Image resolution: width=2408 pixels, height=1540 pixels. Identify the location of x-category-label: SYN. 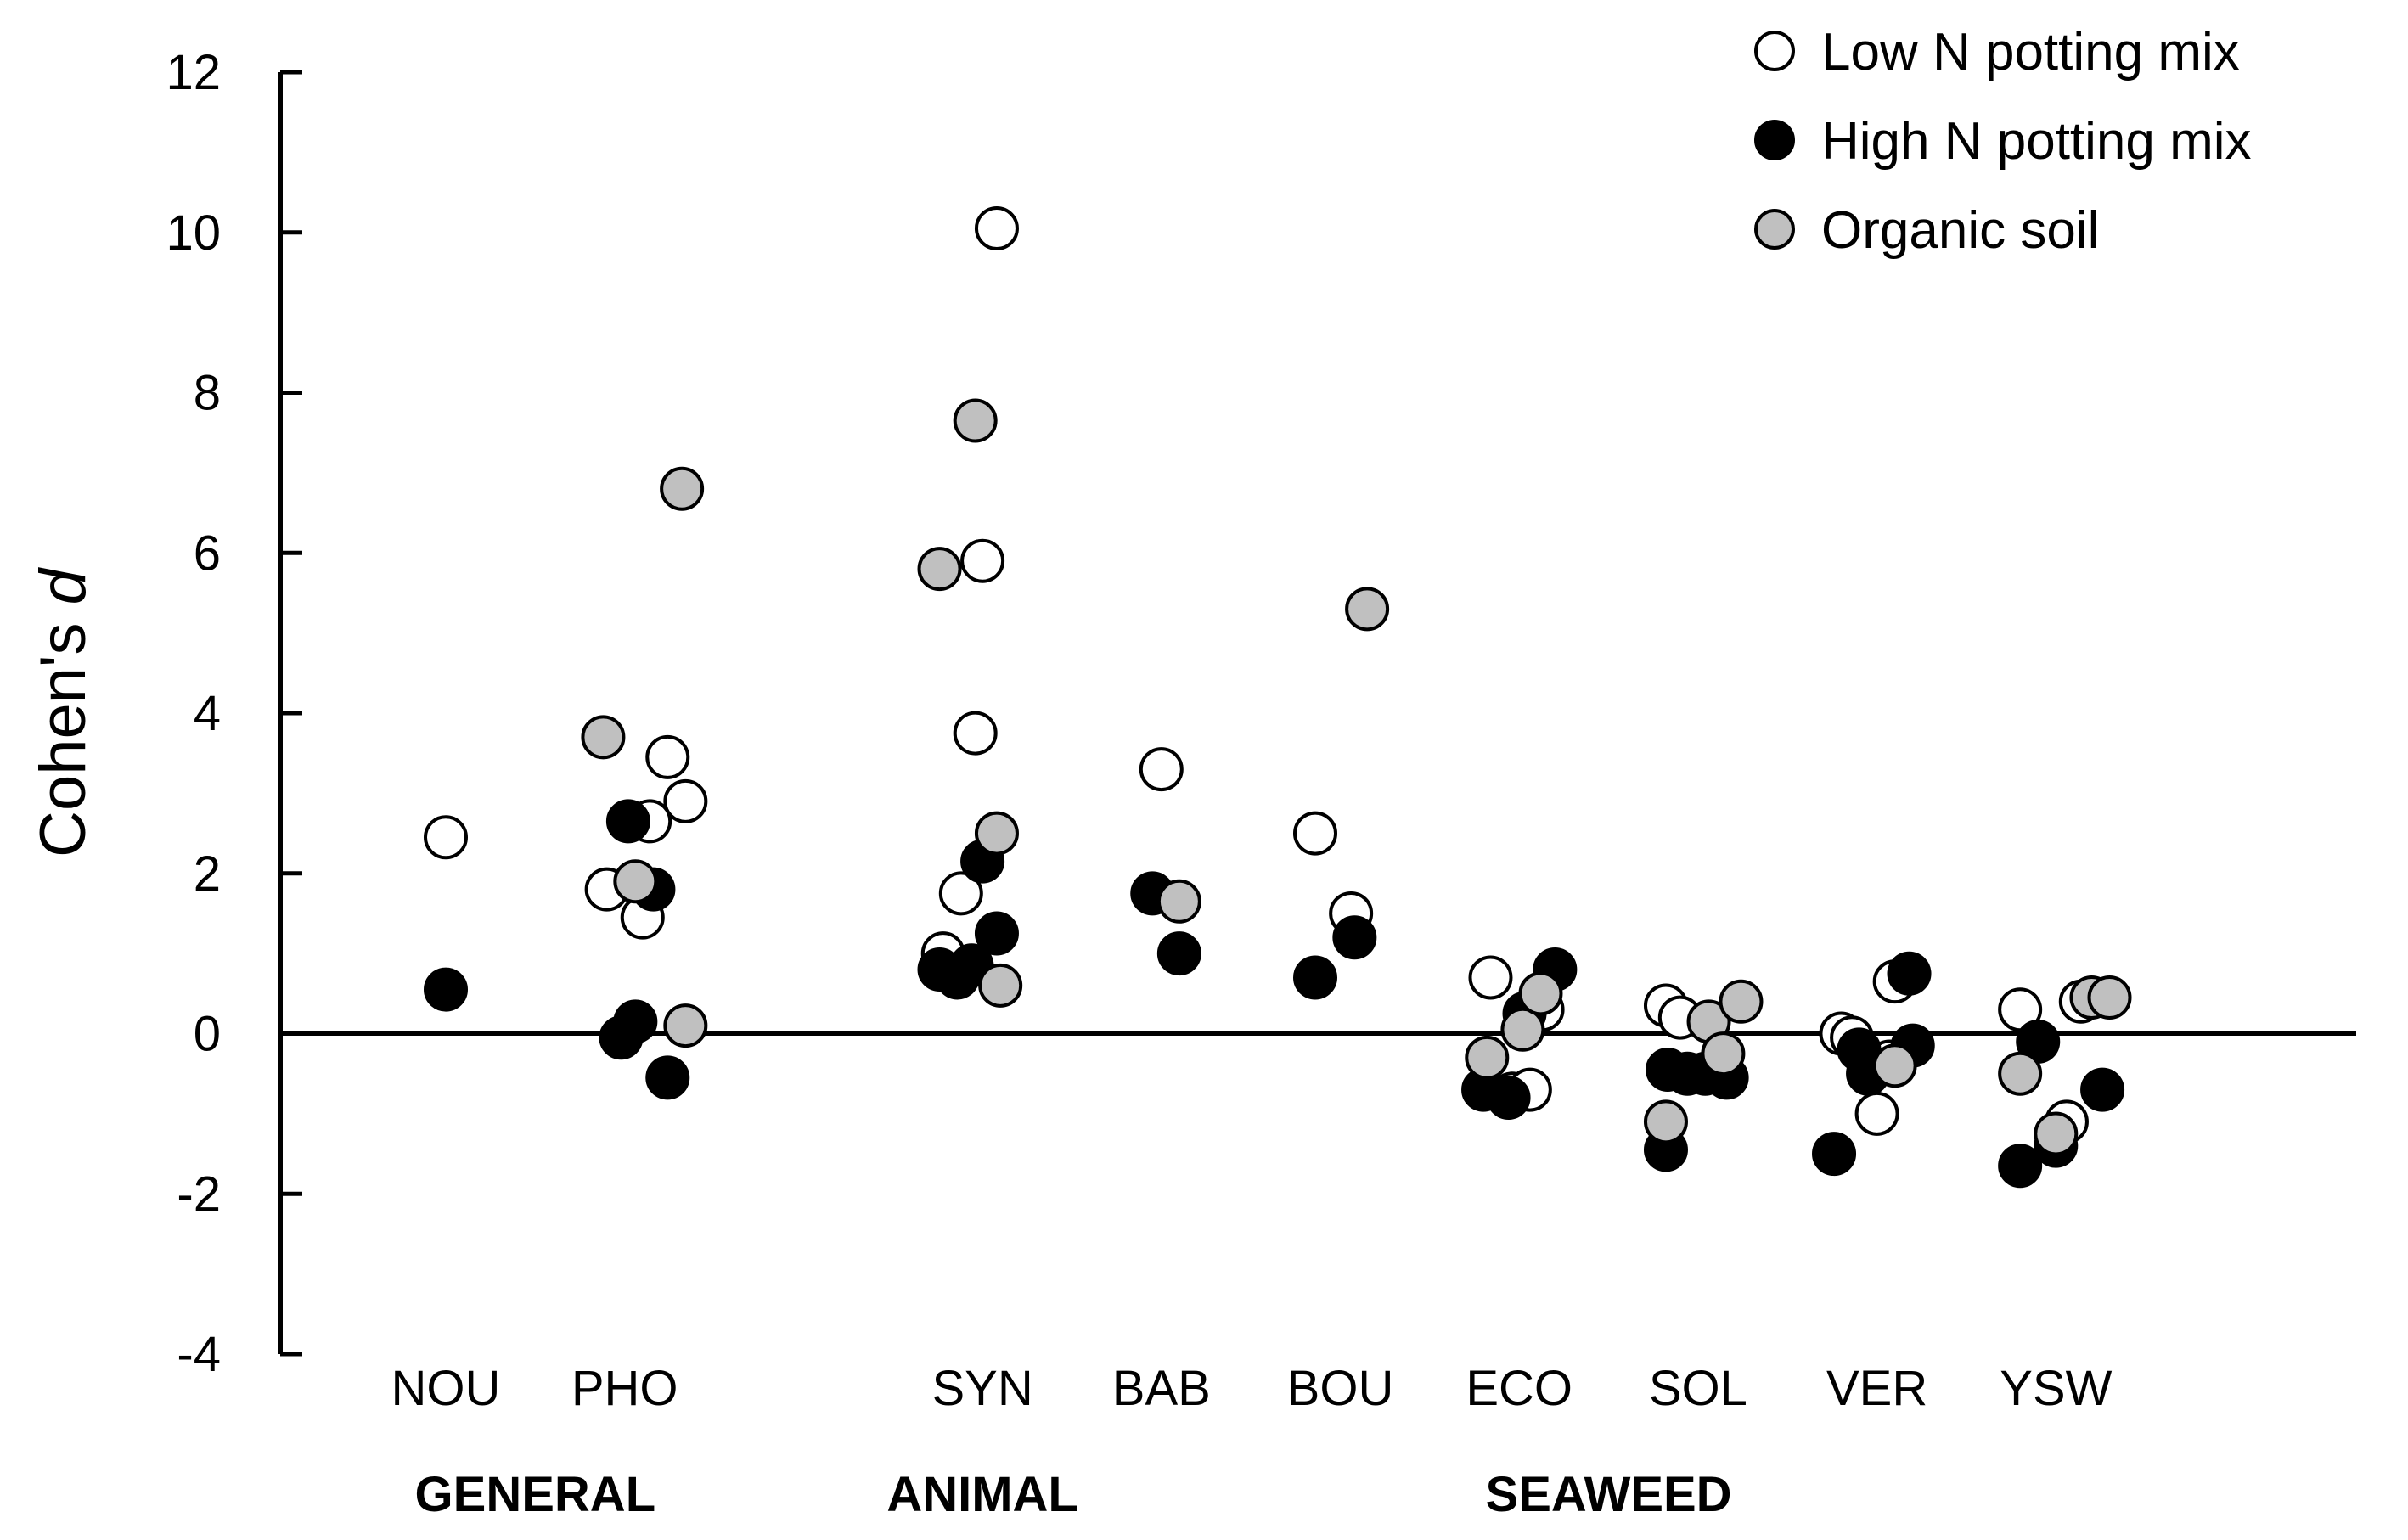
(981, 1388).